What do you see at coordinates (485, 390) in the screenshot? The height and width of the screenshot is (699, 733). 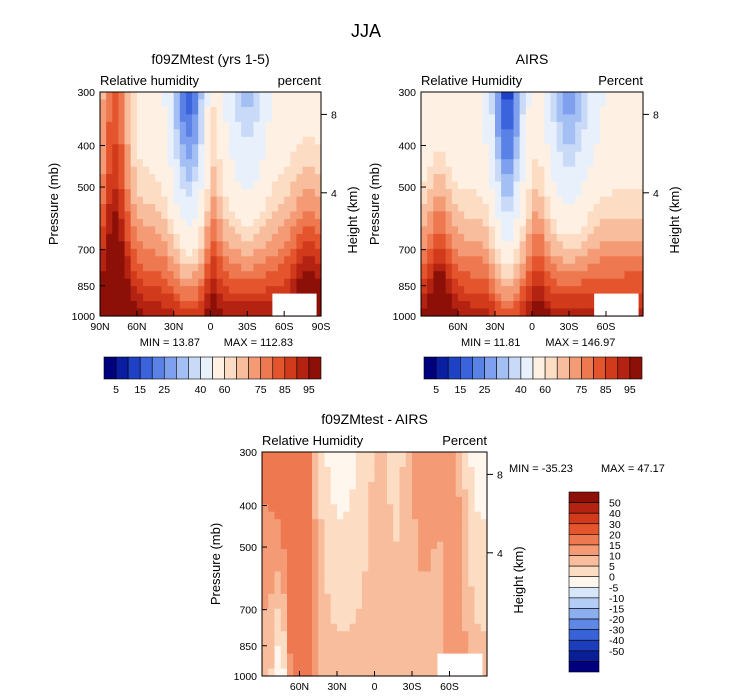 I see `colorbar-label: 25` at bounding box center [485, 390].